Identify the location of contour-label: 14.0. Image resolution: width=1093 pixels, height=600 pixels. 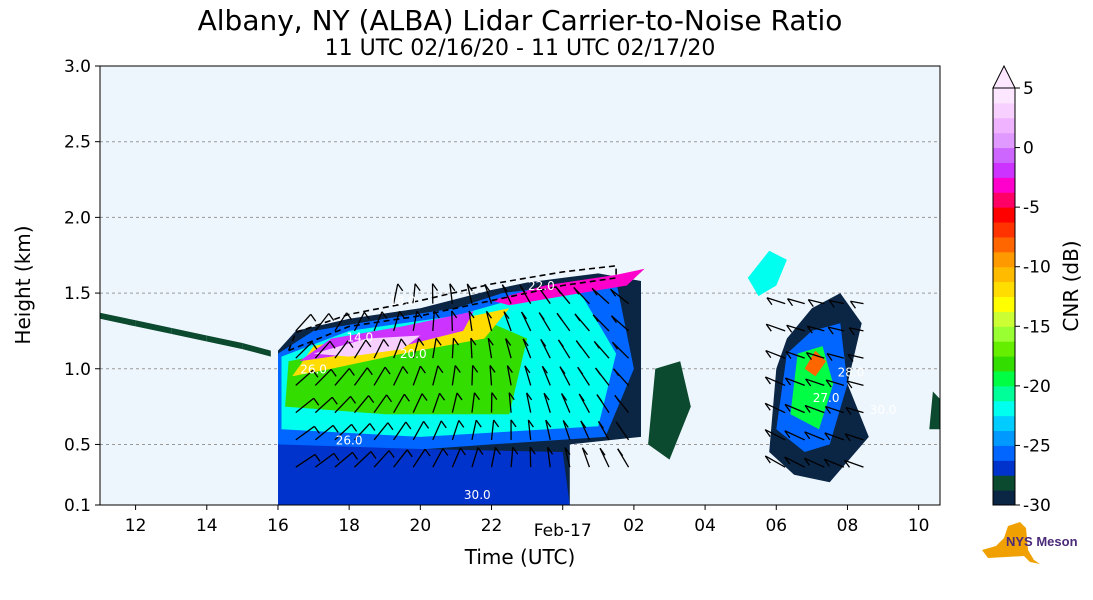
(359, 338).